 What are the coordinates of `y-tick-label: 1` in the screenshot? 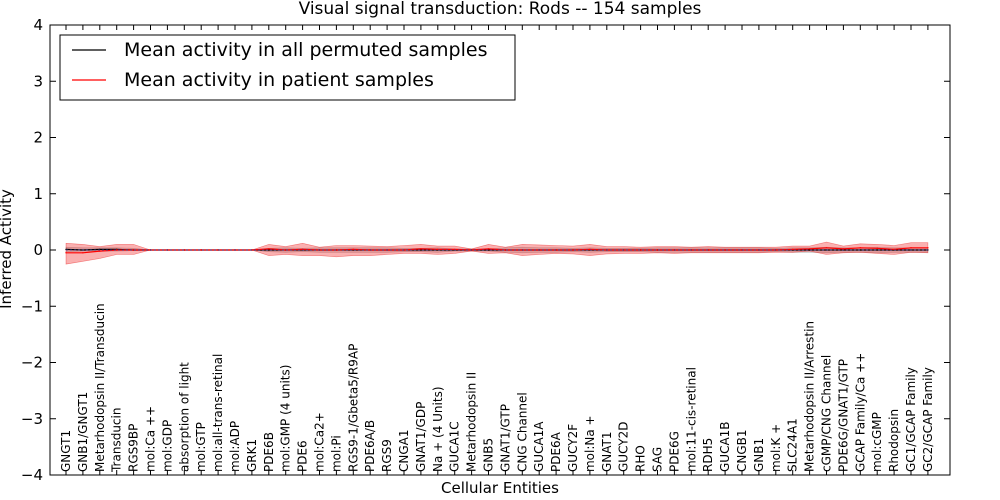 It's located at (38, 194).